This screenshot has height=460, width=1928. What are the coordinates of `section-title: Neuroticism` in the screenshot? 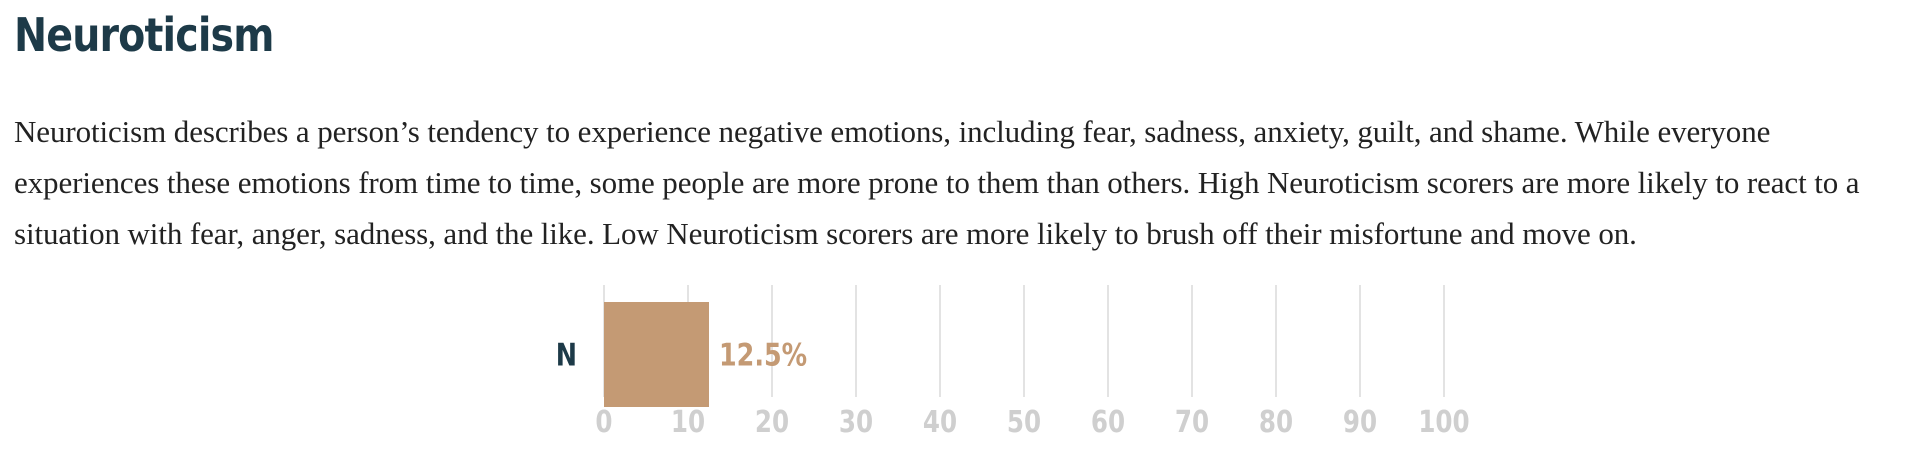 It's located at (144, 35).